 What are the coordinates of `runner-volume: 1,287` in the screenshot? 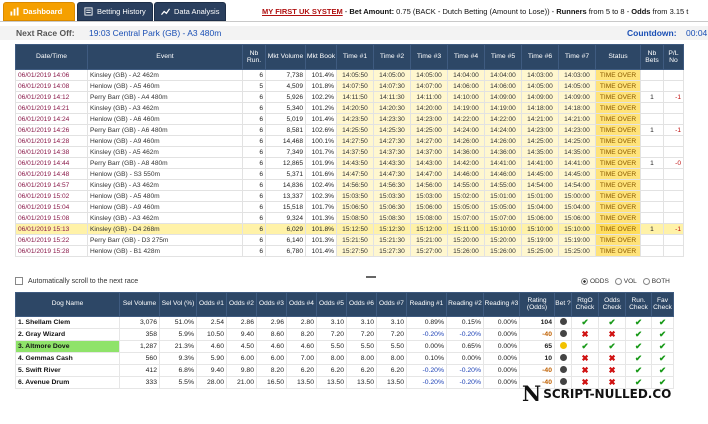 It's located at (139, 346).